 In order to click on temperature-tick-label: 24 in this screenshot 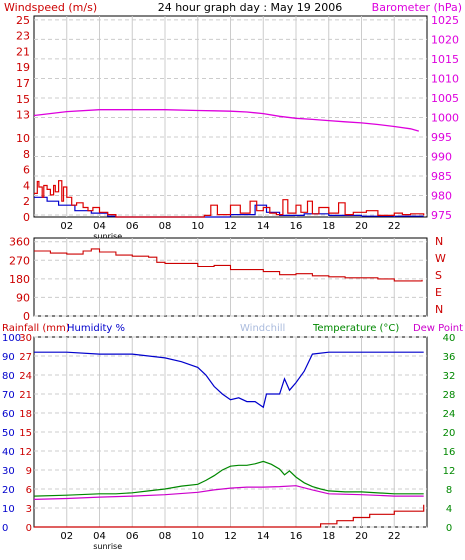, I will do `click(449, 414)`.